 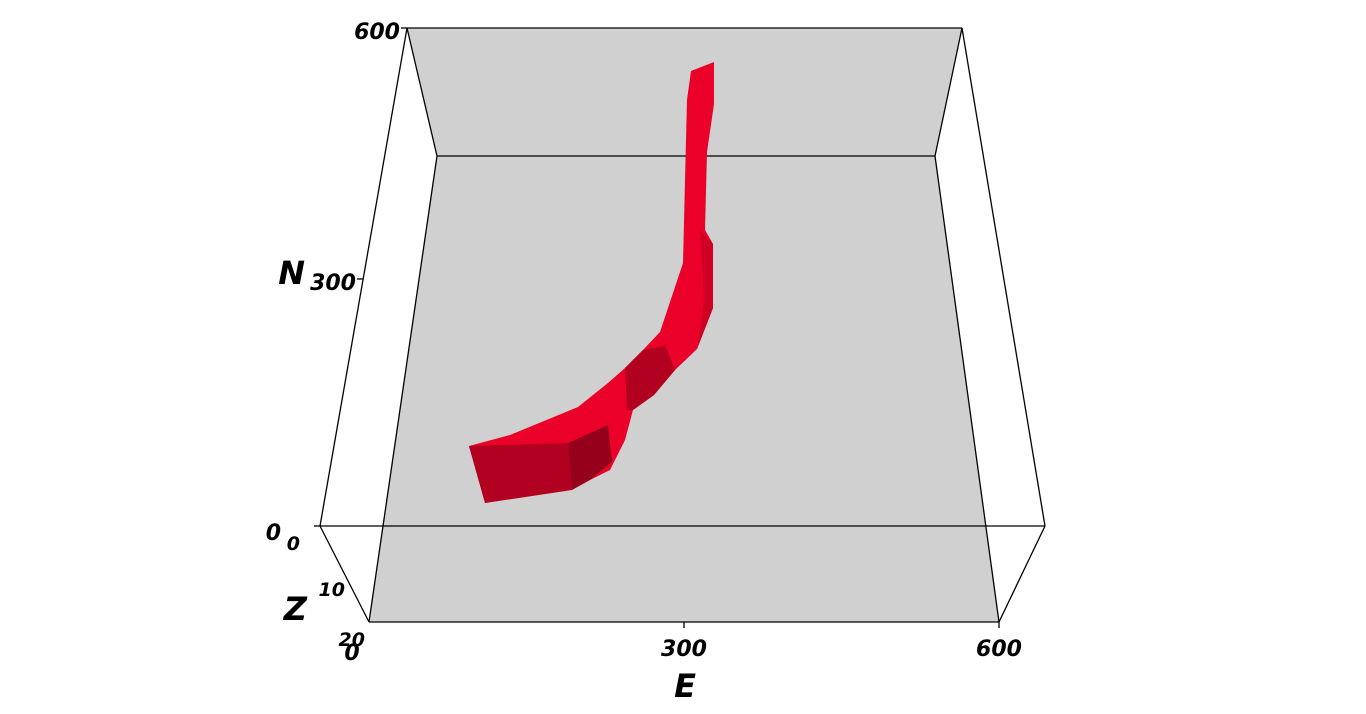 What do you see at coordinates (295, 609) in the screenshot?
I see `z-axis-title: Z` at bounding box center [295, 609].